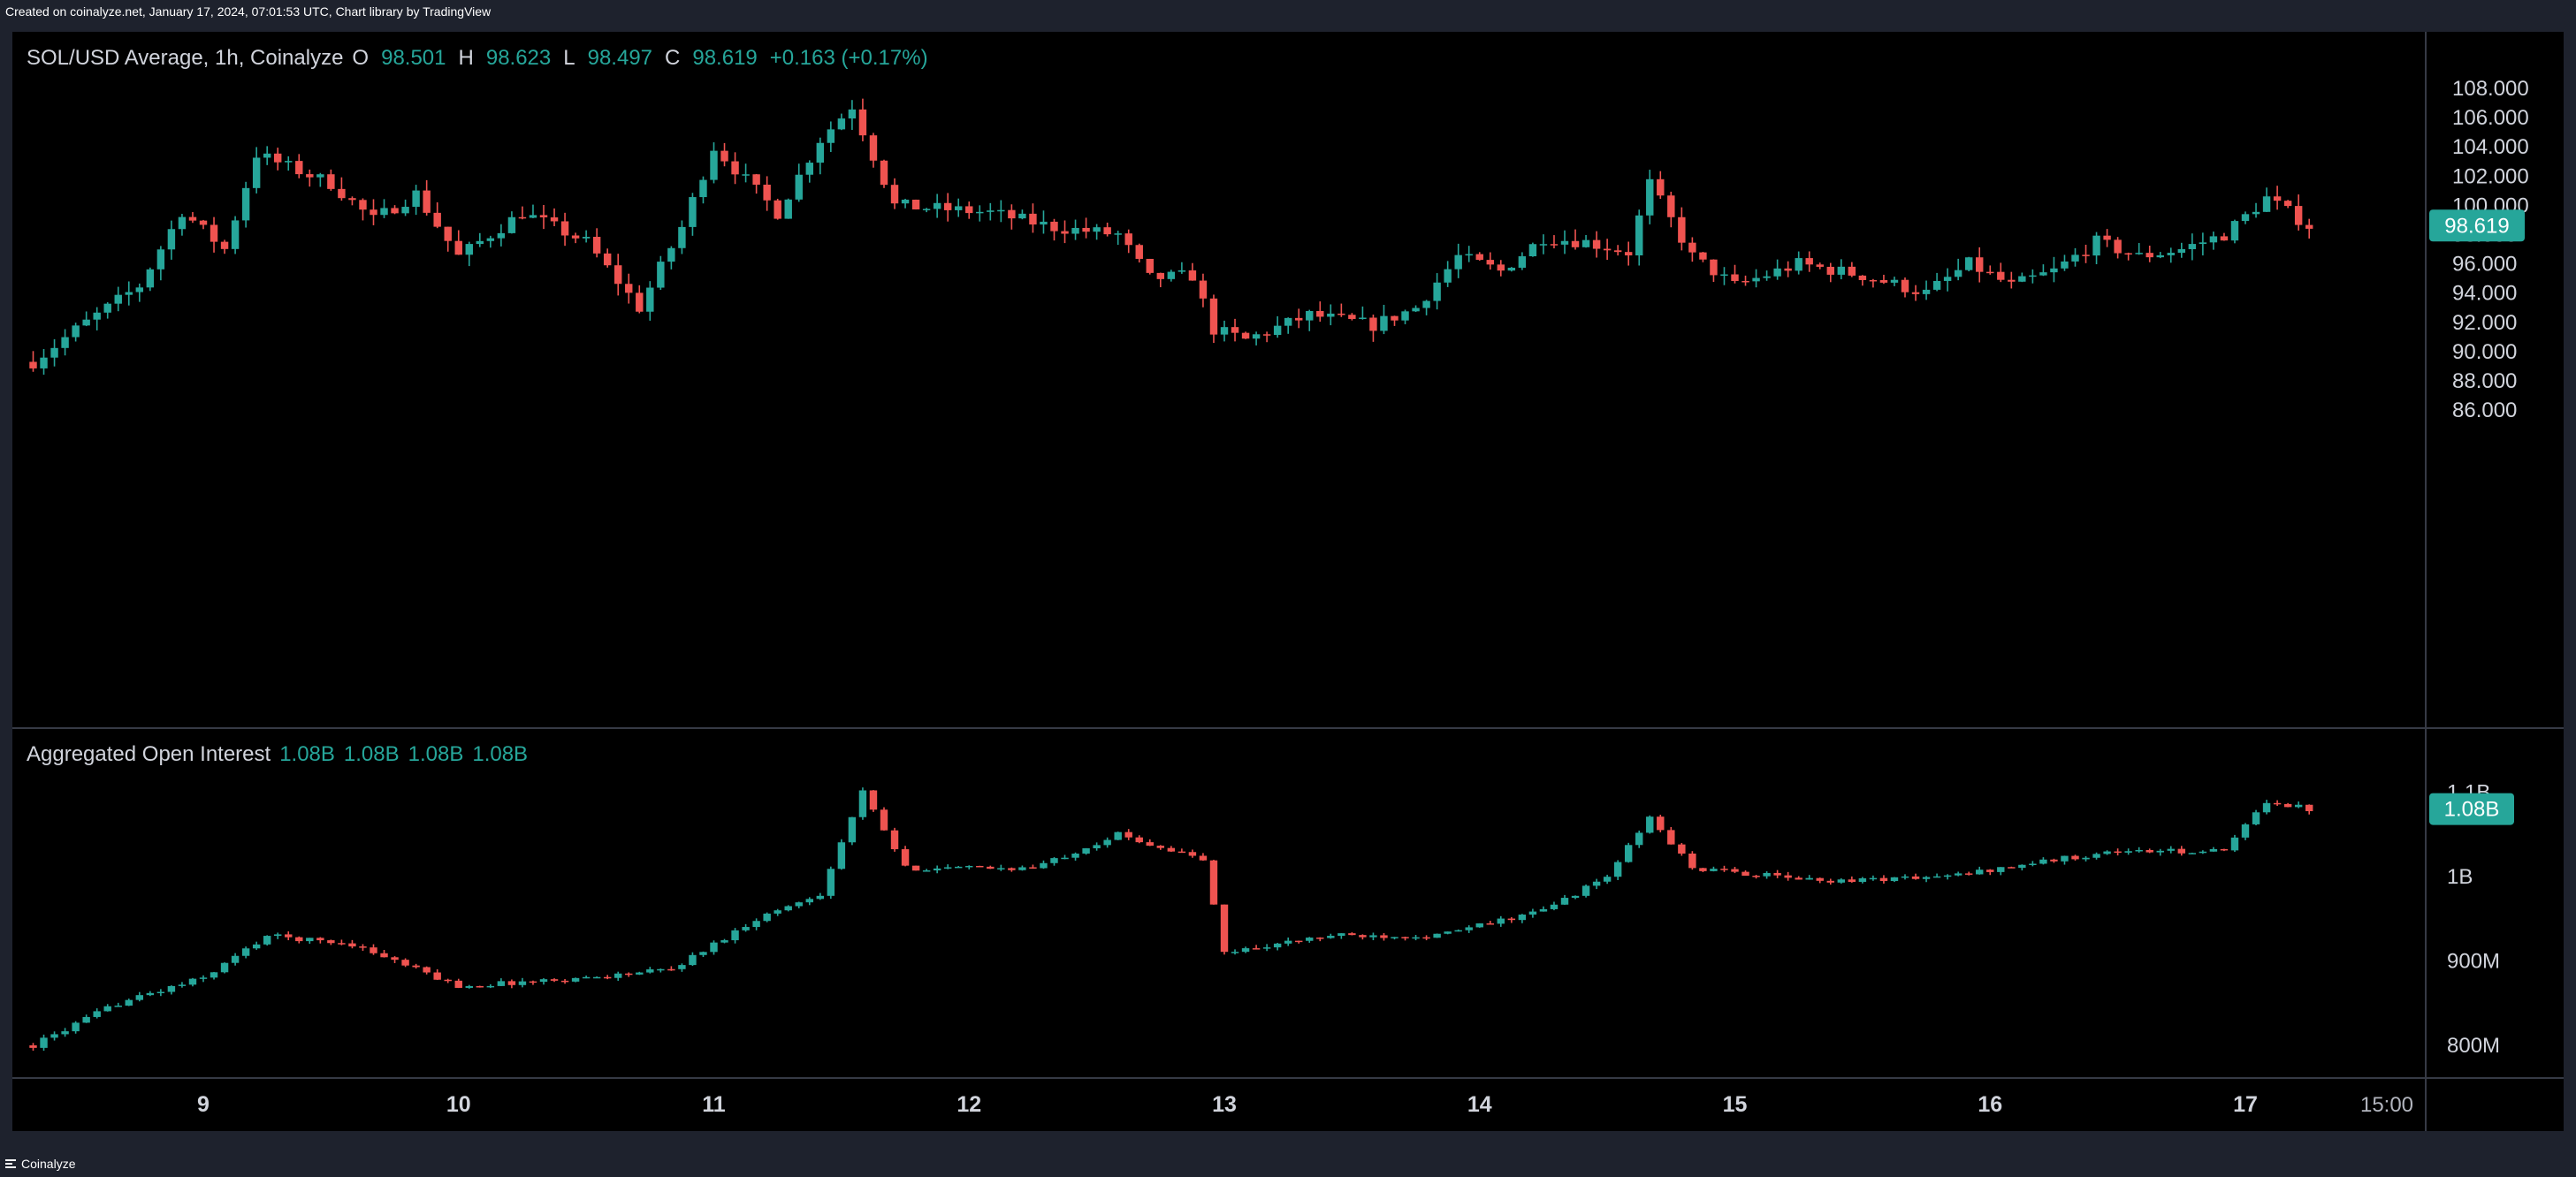 This screenshot has height=1177, width=2576. Describe the element at coordinates (2471, 809) in the screenshot. I see `last-oi-tag: 1.08B` at that location.